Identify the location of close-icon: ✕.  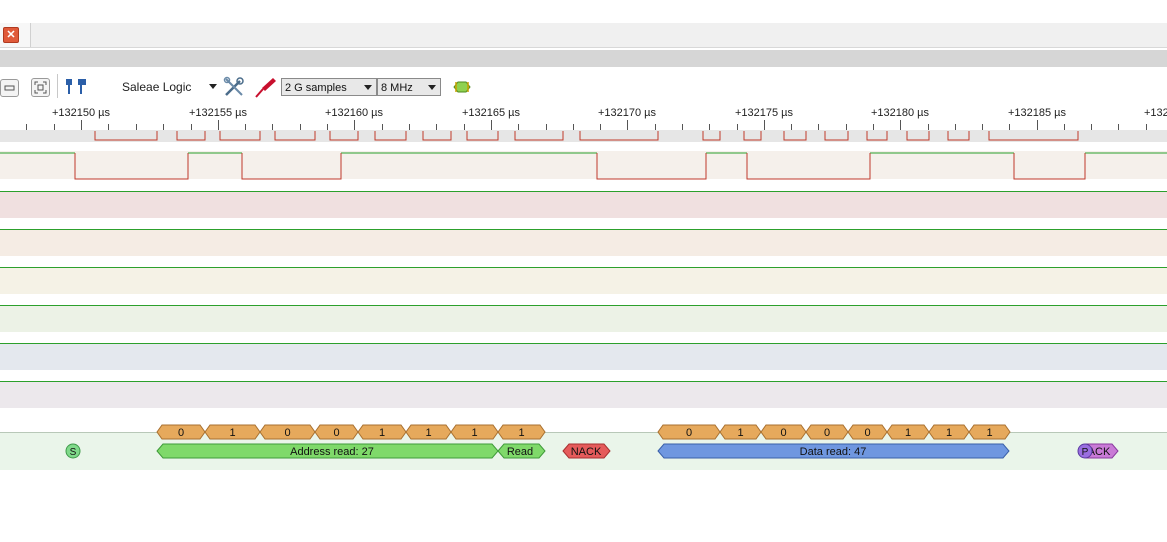
(11, 35).